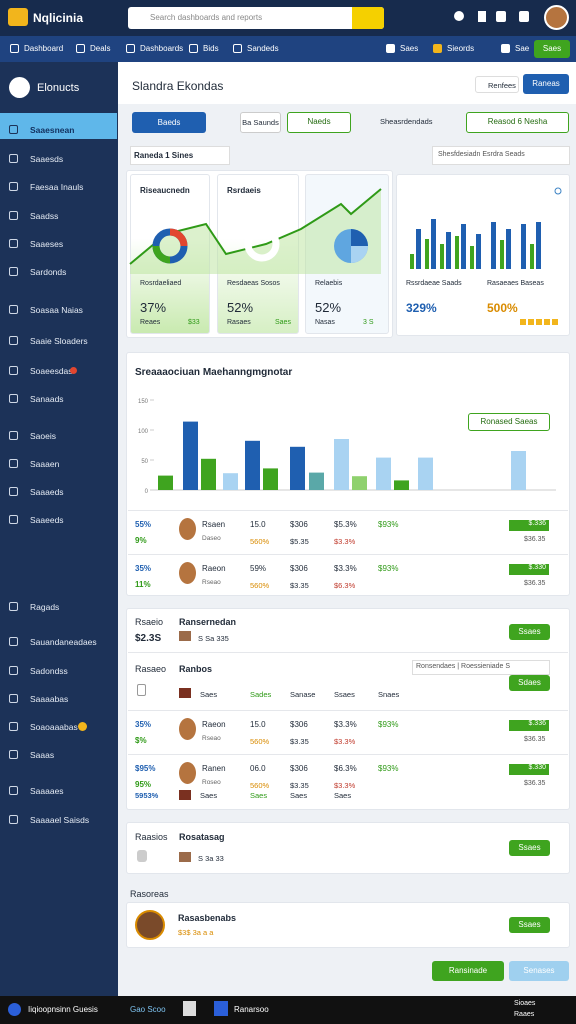  Describe the element at coordinates (148, 1009) in the screenshot. I see `taskbar-item: Gao Scoo` at that location.